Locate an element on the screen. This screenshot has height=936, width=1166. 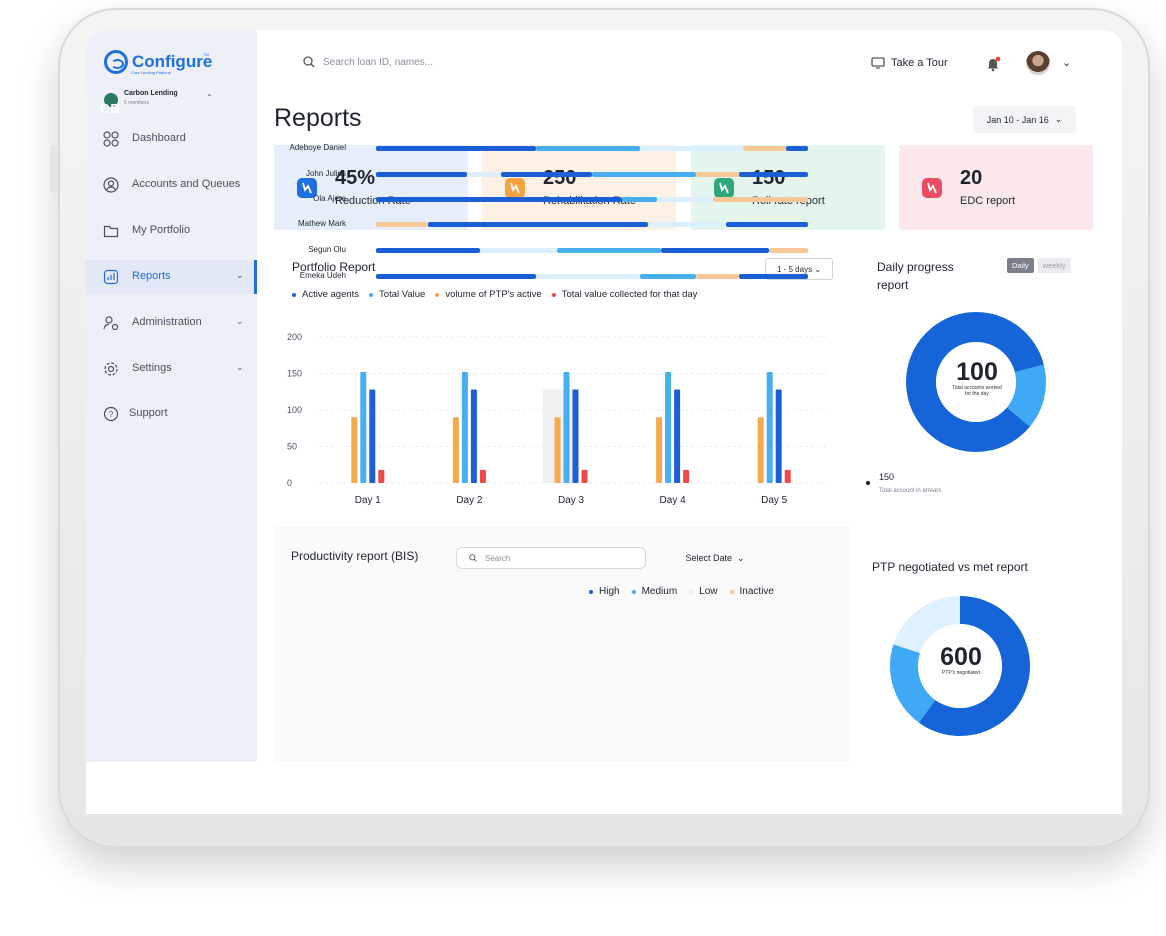
brand-trademark: TM is located at coordinates (206, 54).